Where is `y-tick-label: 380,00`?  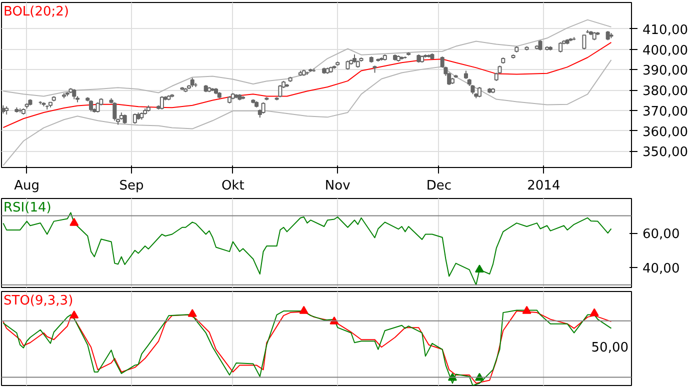 y-tick-label: 380,00 is located at coordinates (665, 92).